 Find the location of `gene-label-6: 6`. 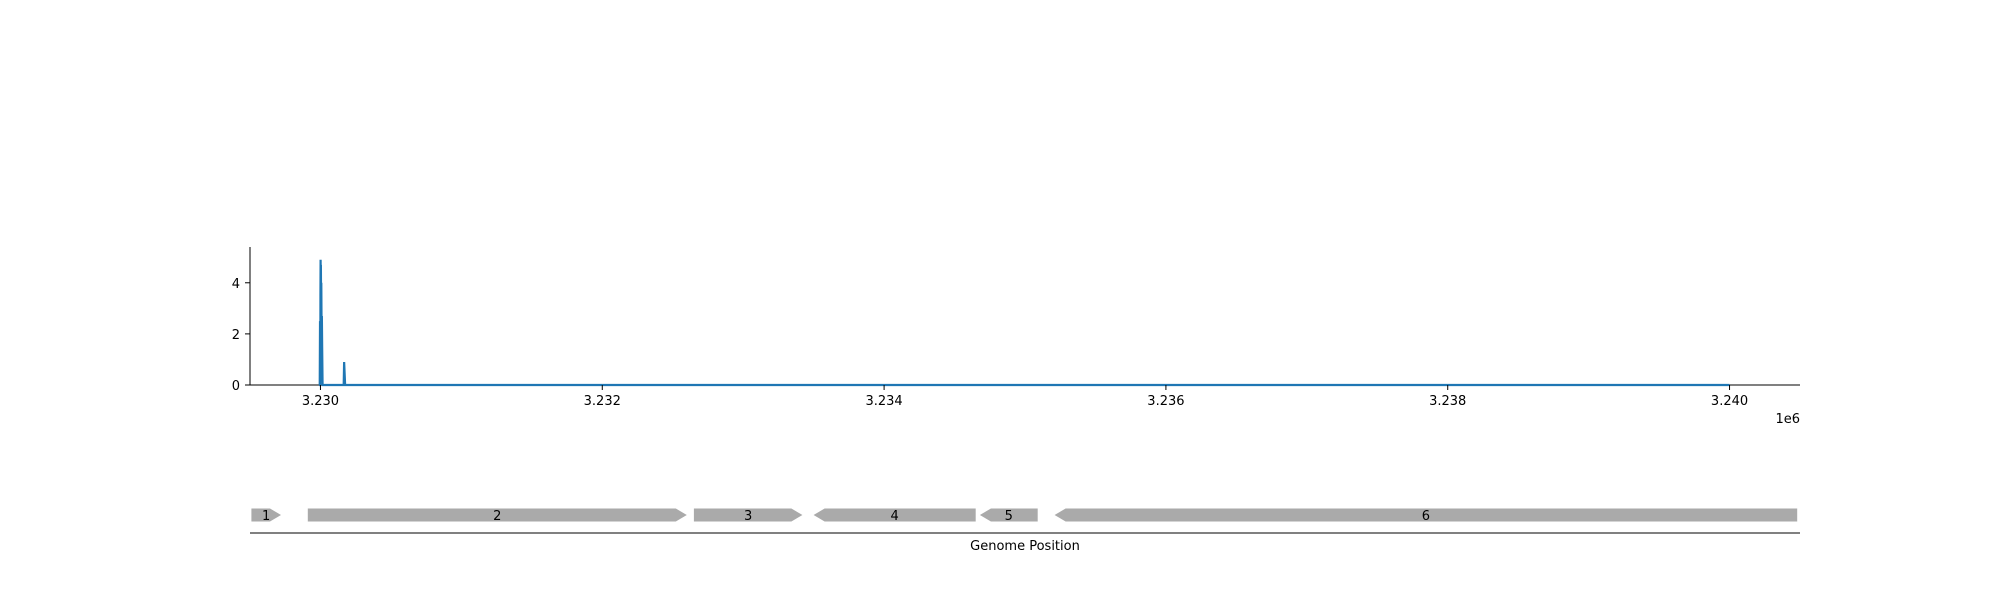

gene-label-6: 6 is located at coordinates (1426, 516).